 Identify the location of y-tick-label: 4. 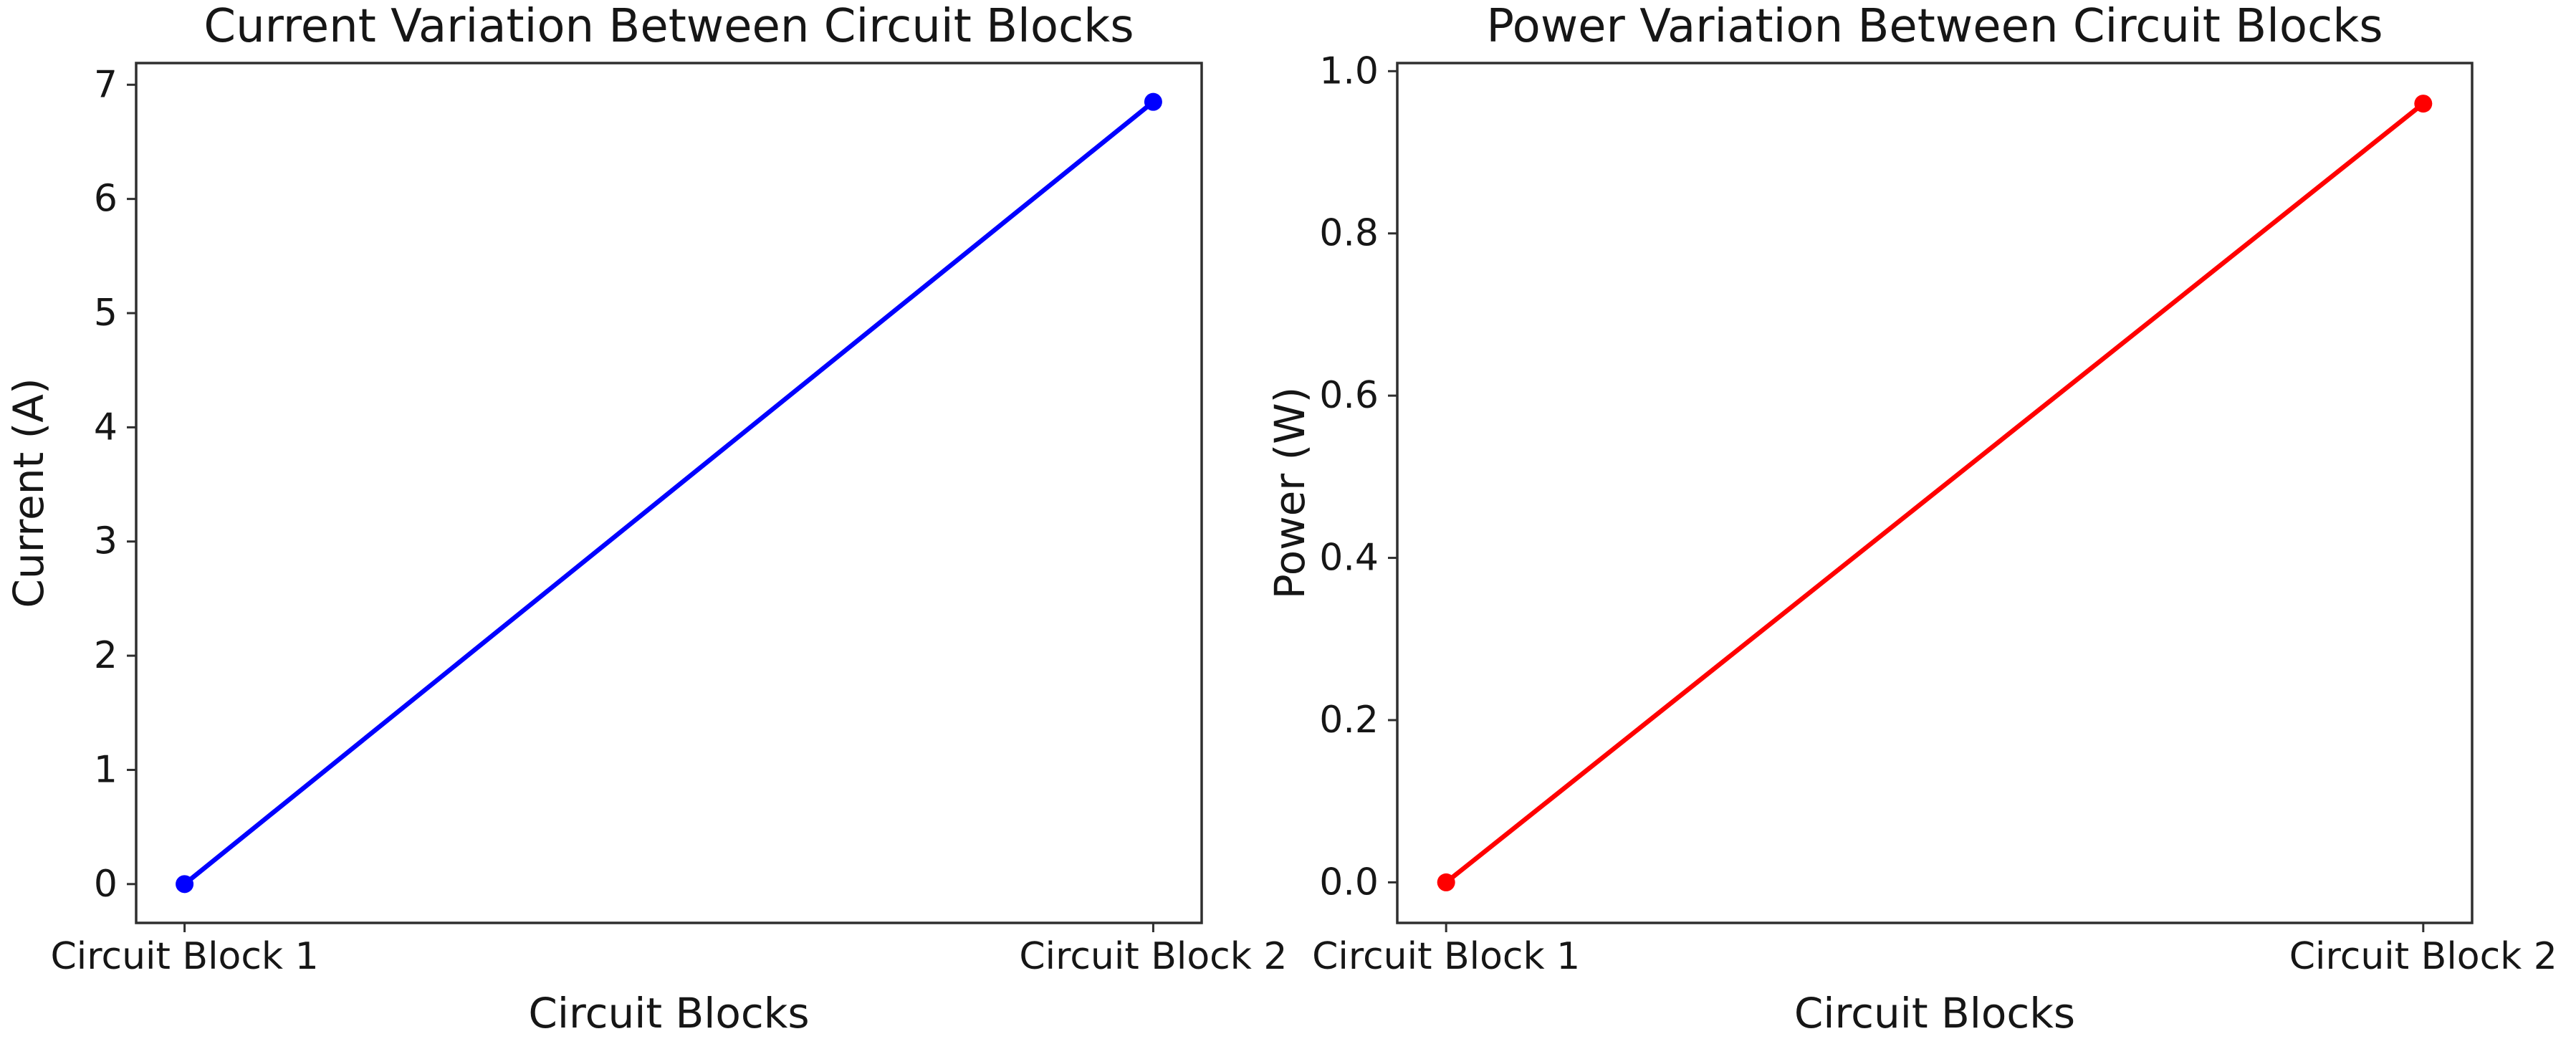
(106, 427).